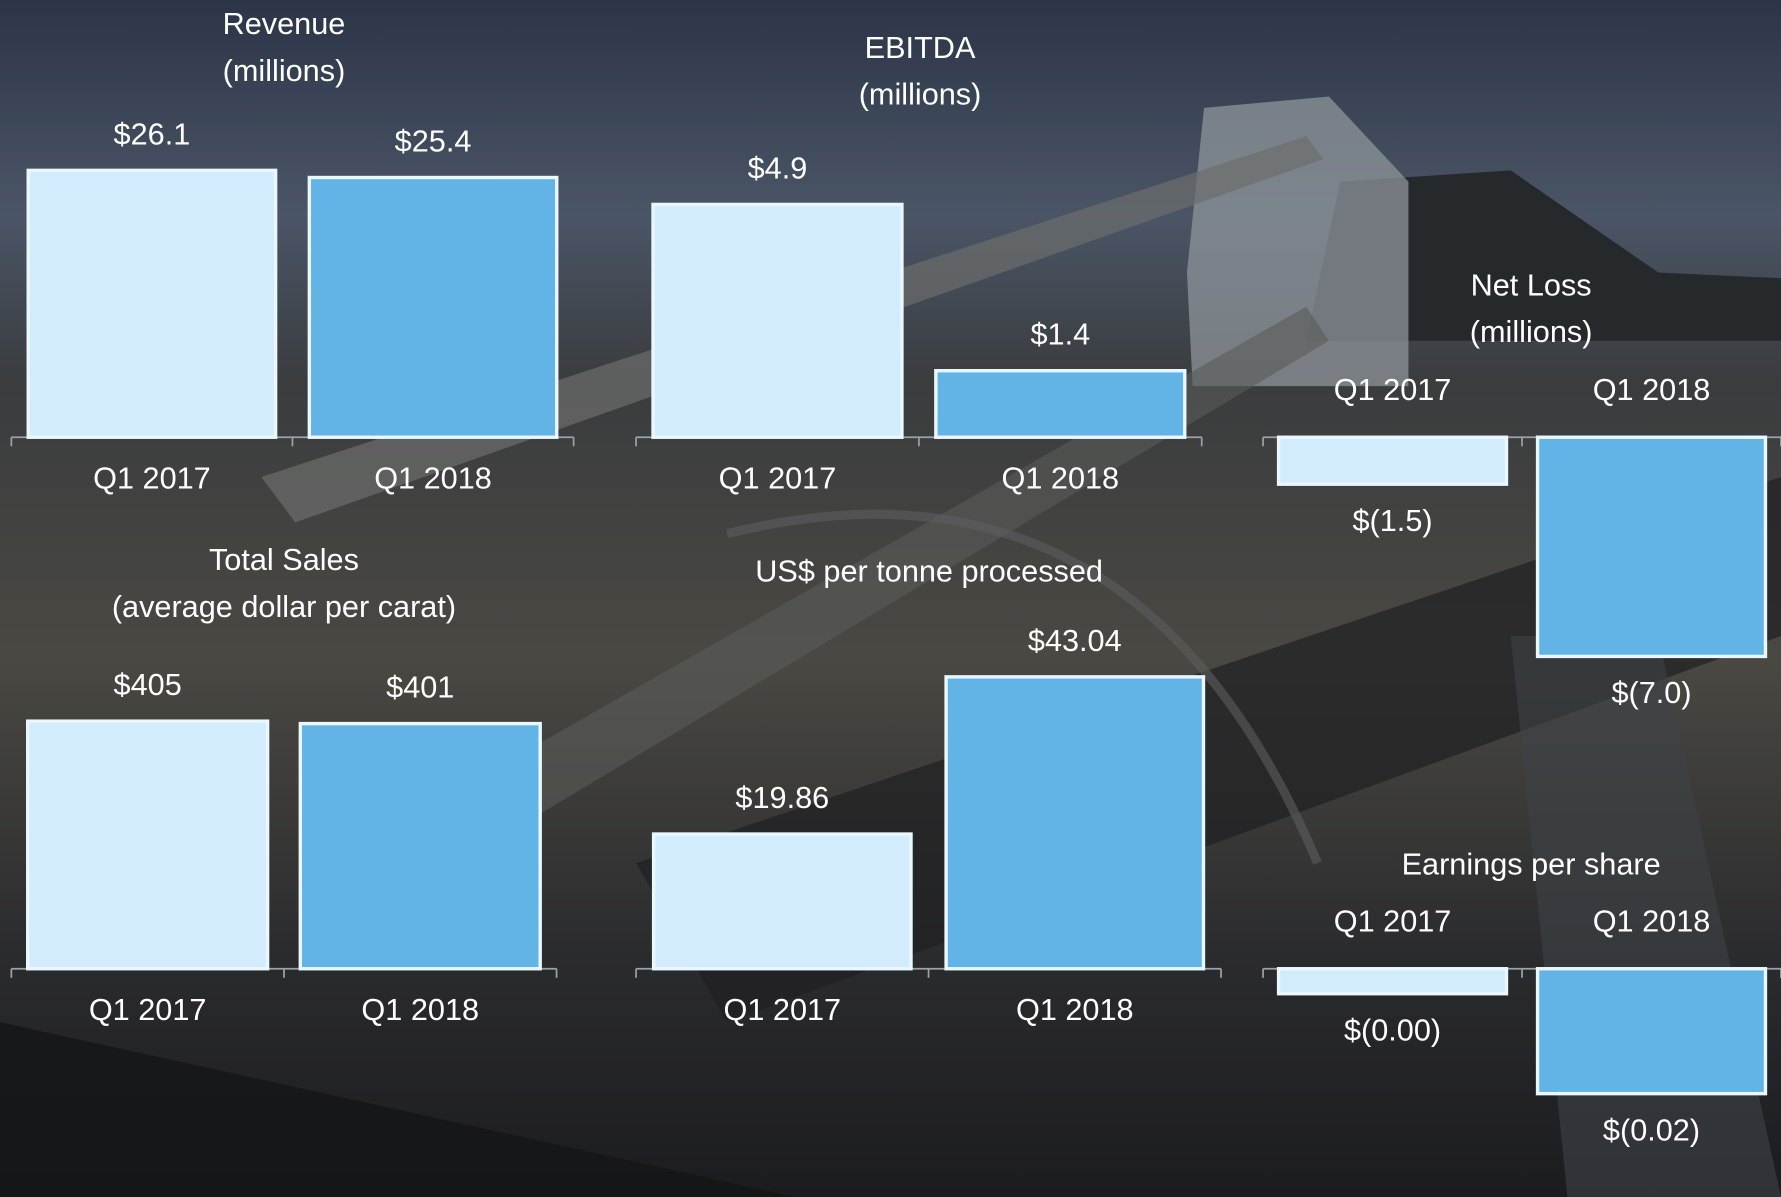 The width and height of the screenshot is (1781, 1197). What do you see at coordinates (1392, 521) in the screenshot?
I see `value-label: $(1.5)` at bounding box center [1392, 521].